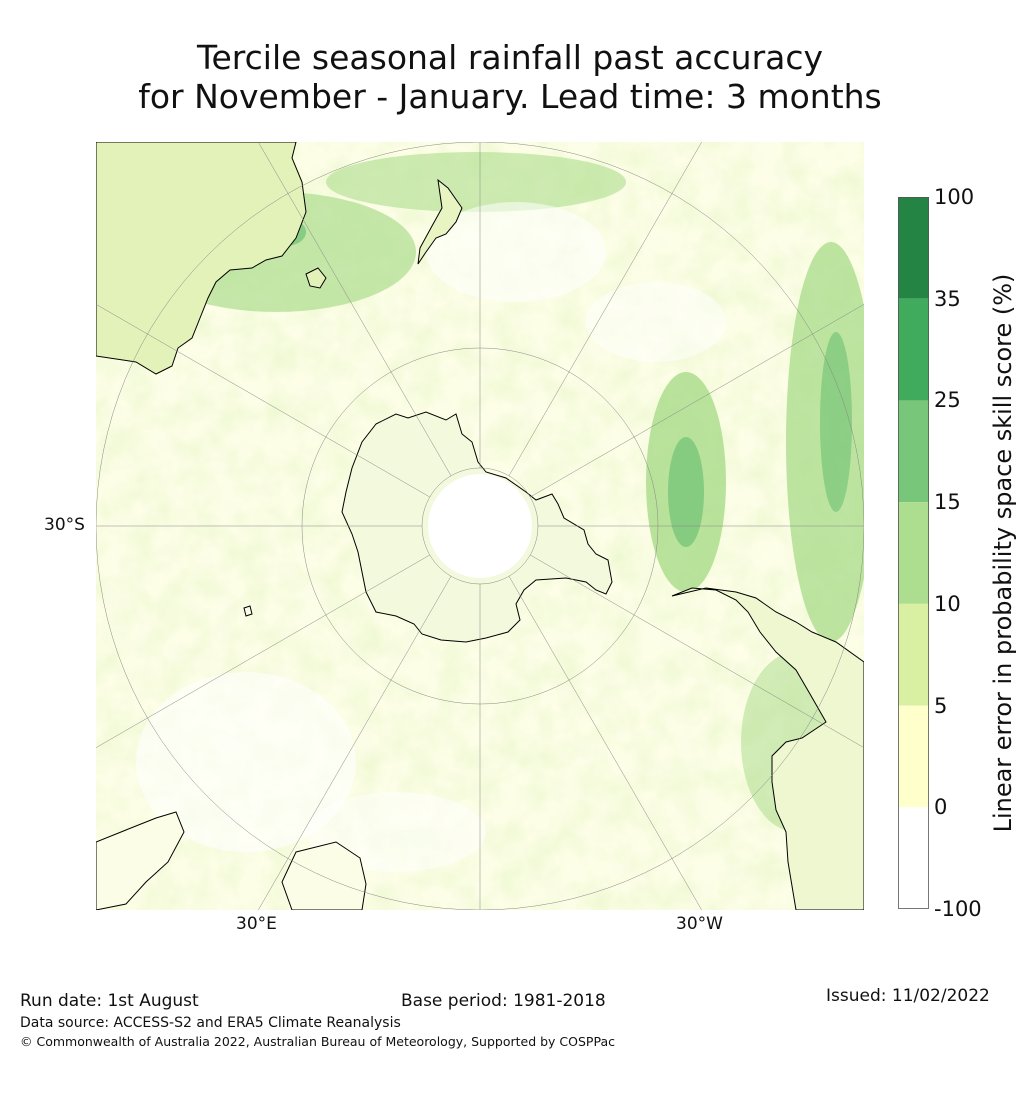 This screenshot has width=1020, height=1095. I want to click on colorbar, so click(913, 553).